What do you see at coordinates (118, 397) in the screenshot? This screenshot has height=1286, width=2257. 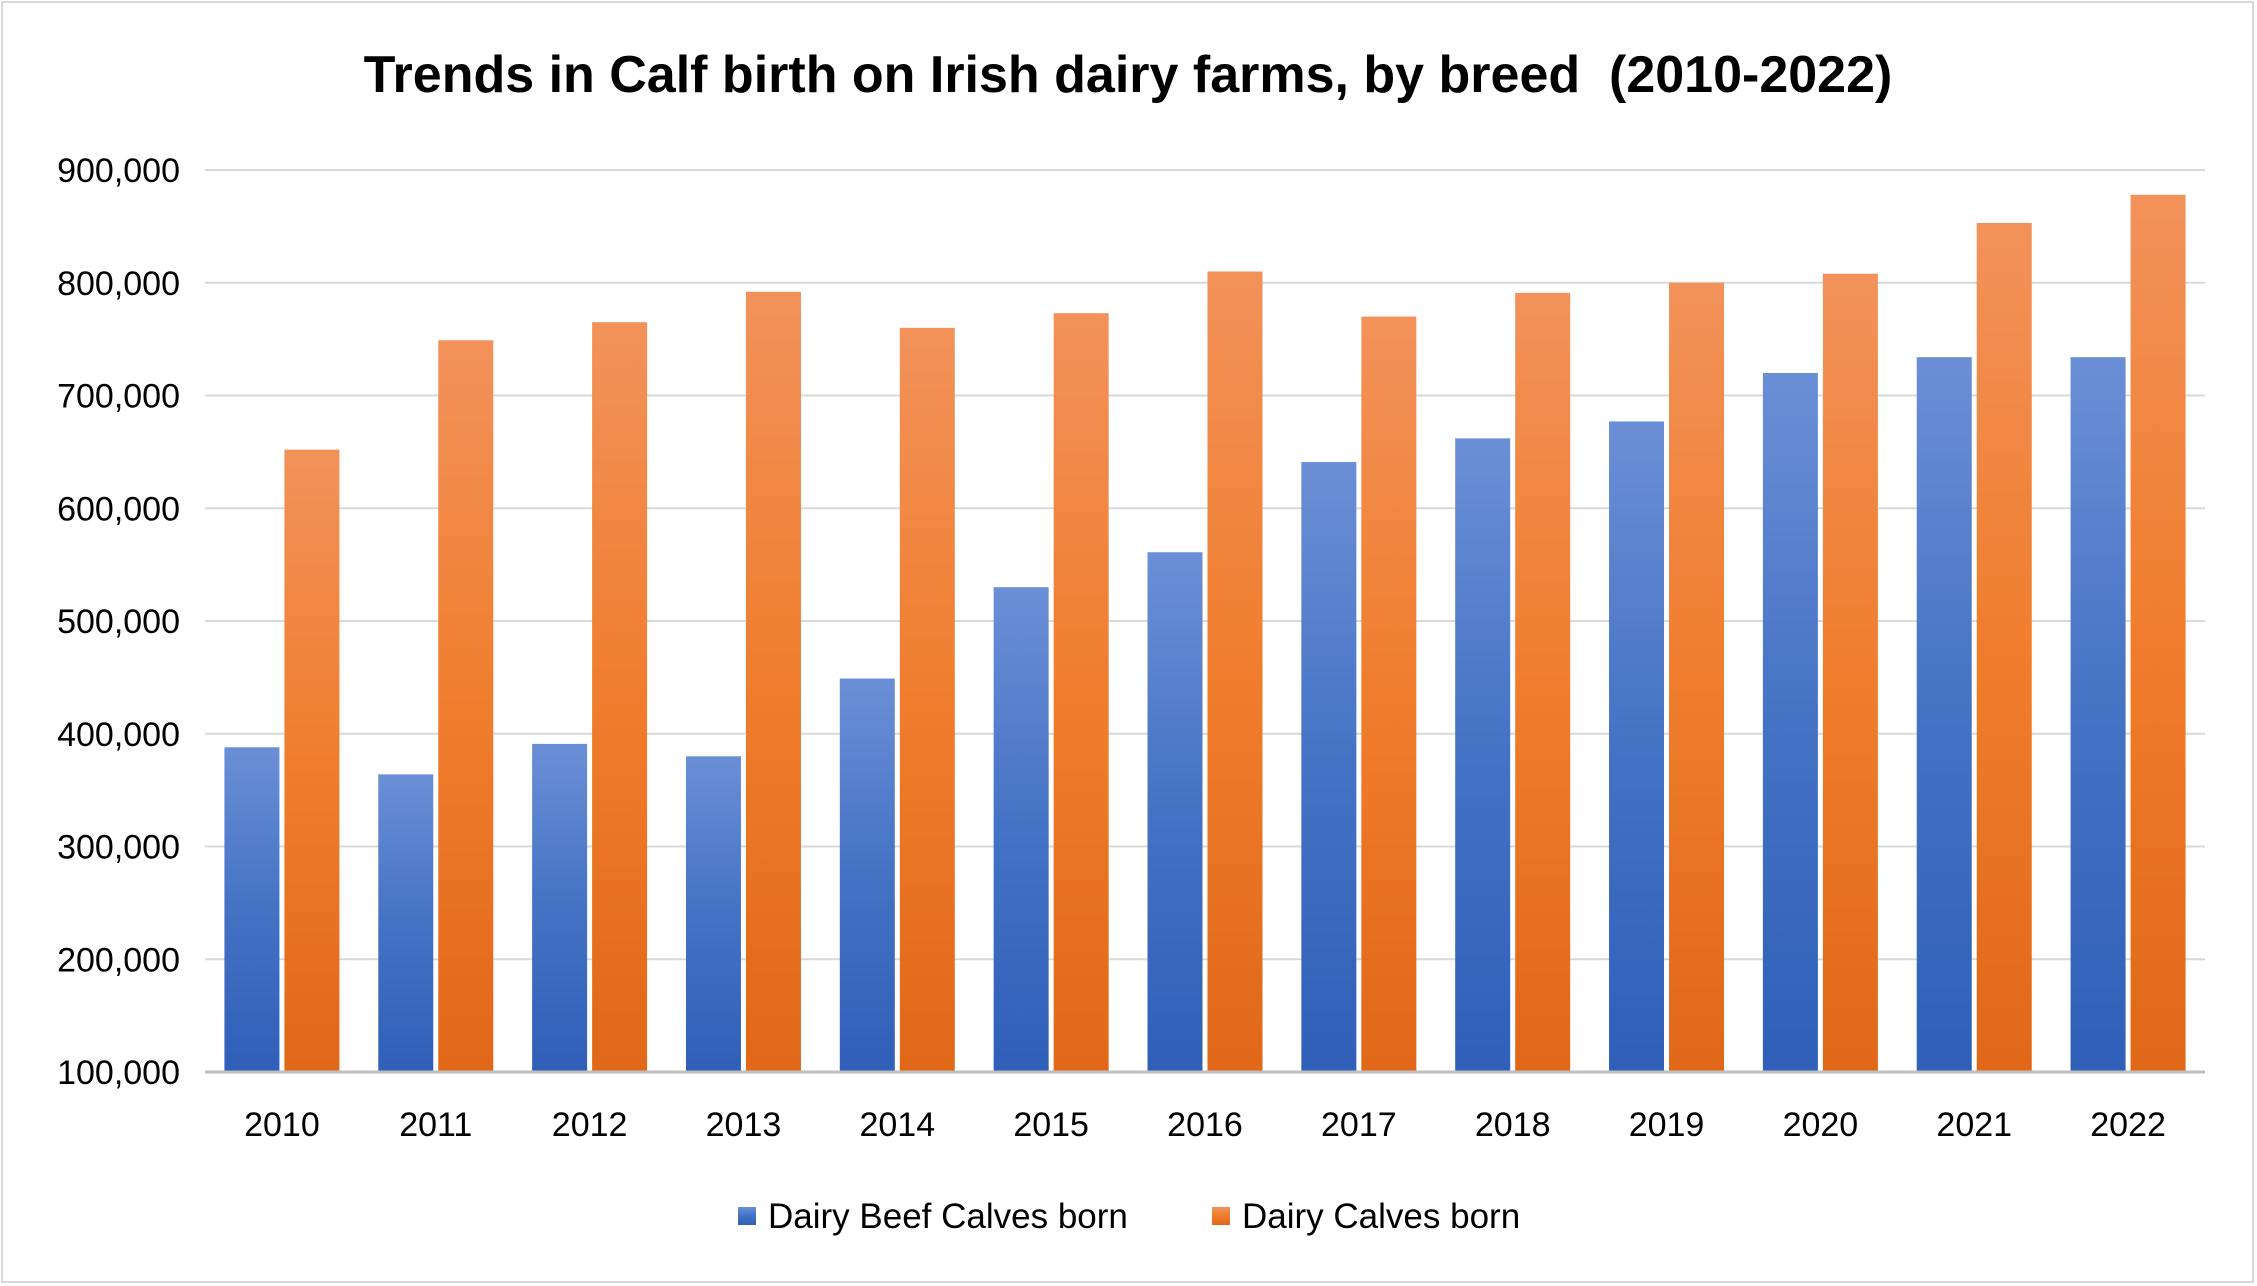 I see `y-tick-label: 700,000` at bounding box center [118, 397].